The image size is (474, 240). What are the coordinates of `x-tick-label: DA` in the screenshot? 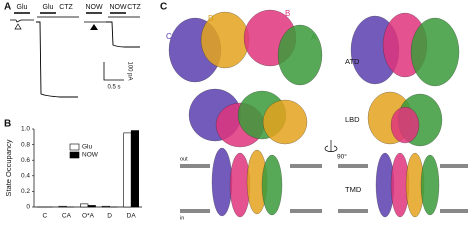 It's located at (132, 216).